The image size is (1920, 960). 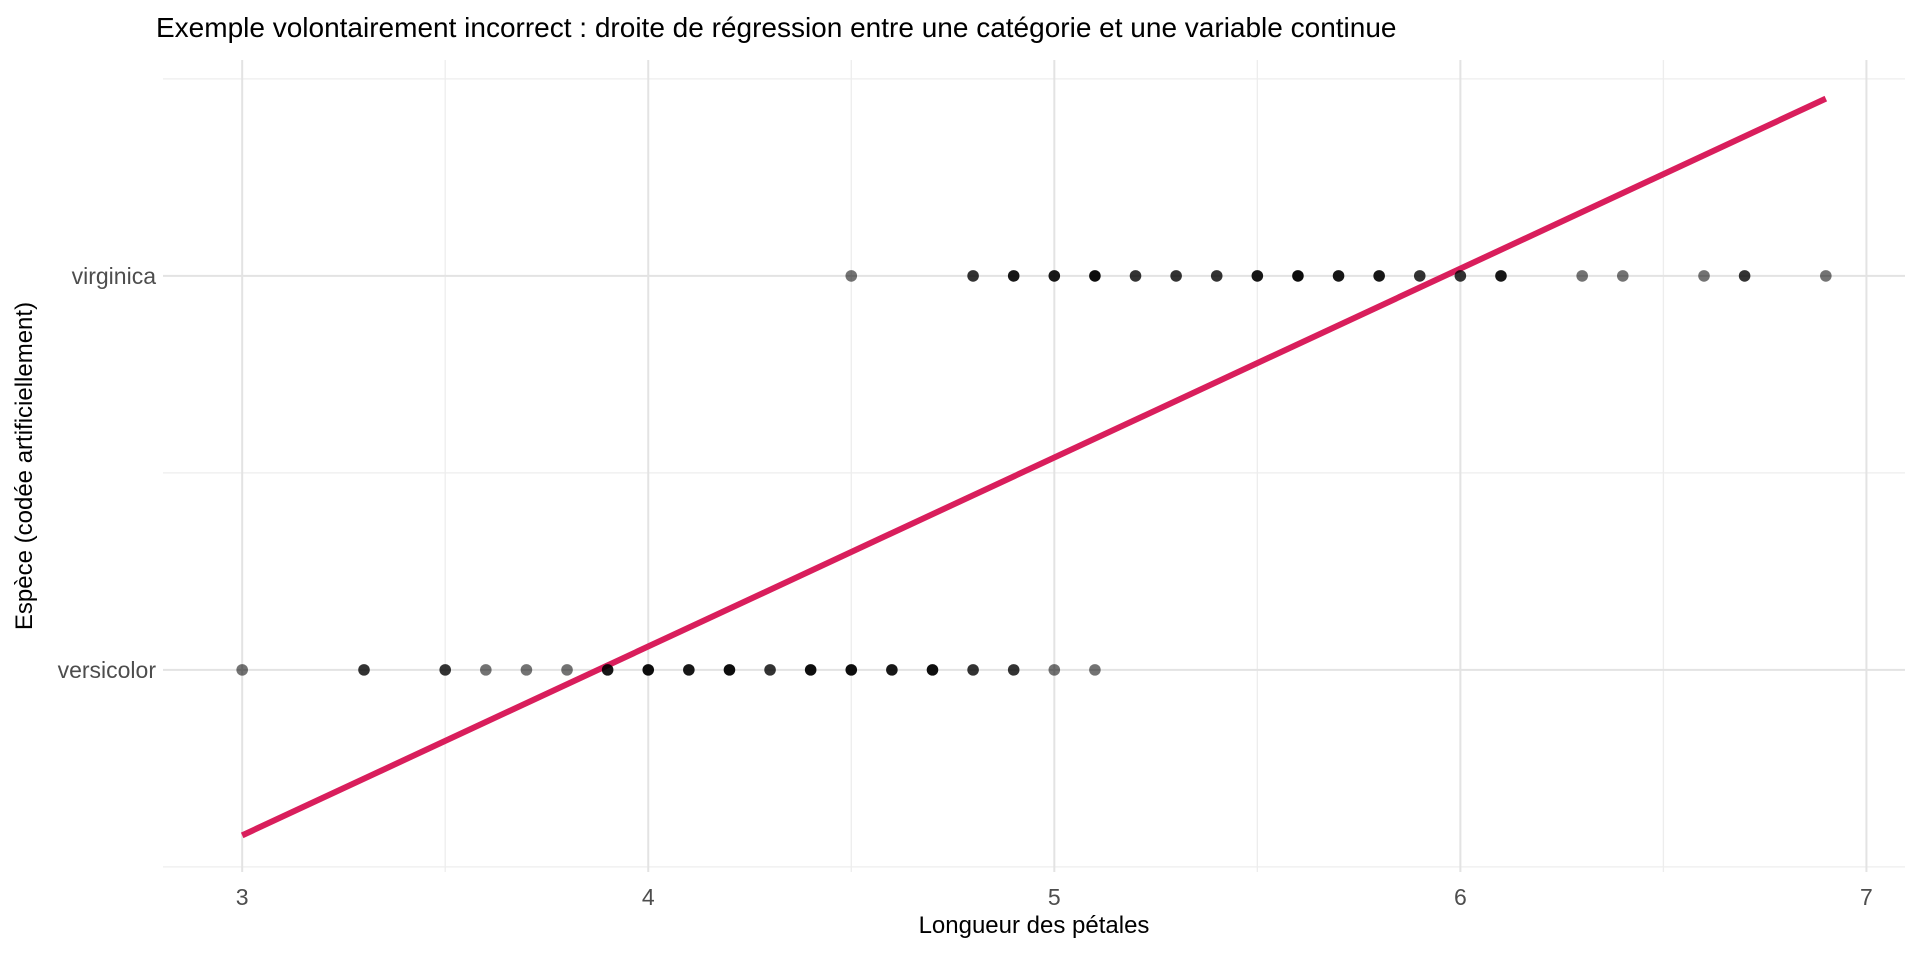 I want to click on y-tick-label-versicolor: versicolor, so click(x=106, y=669).